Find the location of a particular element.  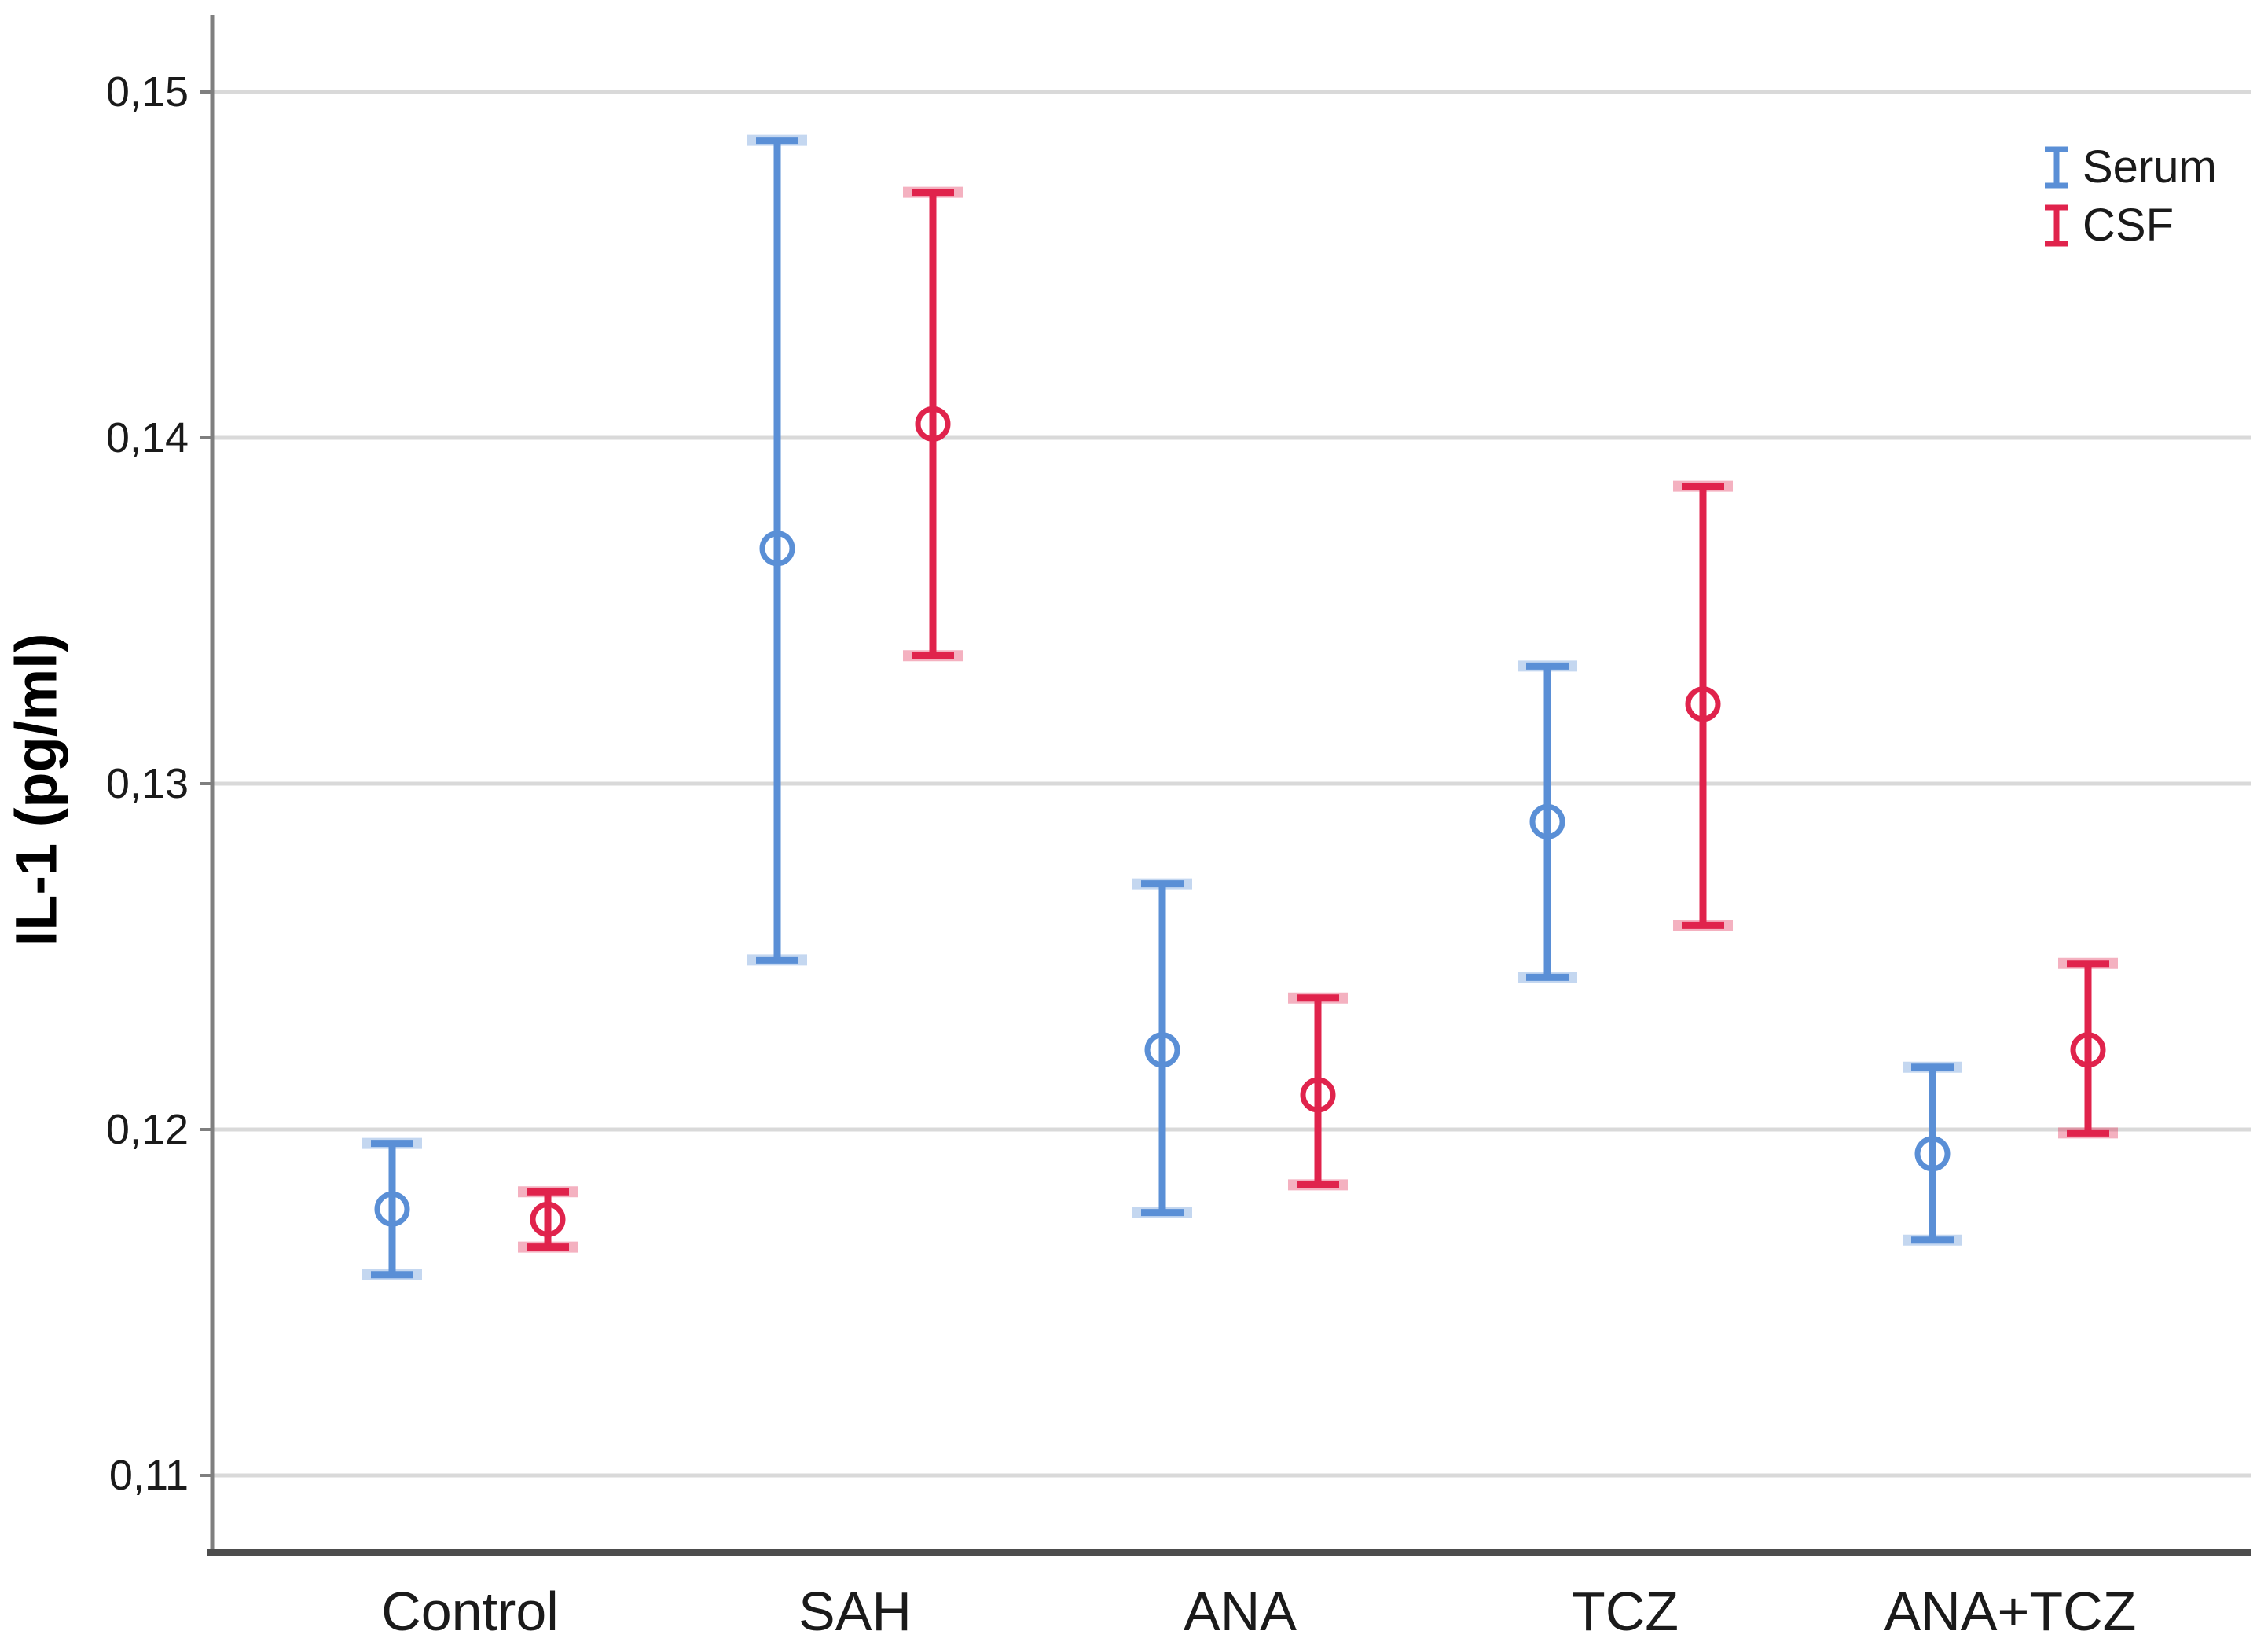

serum-errorbar-icon is located at coordinates (2057, 168).